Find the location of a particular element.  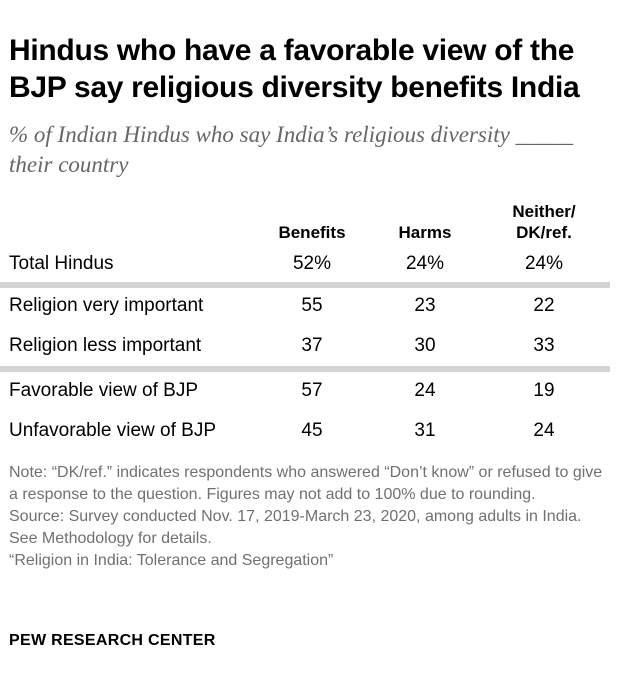

cell-benefits: 57 is located at coordinates (312, 390).